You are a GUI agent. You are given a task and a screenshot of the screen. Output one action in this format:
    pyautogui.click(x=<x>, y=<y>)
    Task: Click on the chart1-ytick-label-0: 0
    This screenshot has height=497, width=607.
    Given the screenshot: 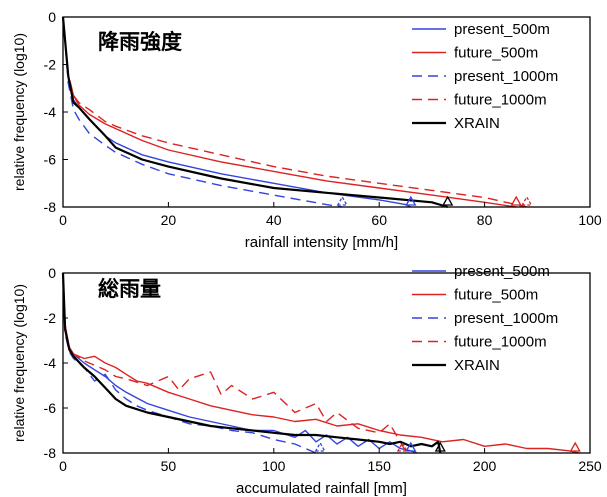 What is the action you would take?
    pyautogui.click(x=52, y=273)
    